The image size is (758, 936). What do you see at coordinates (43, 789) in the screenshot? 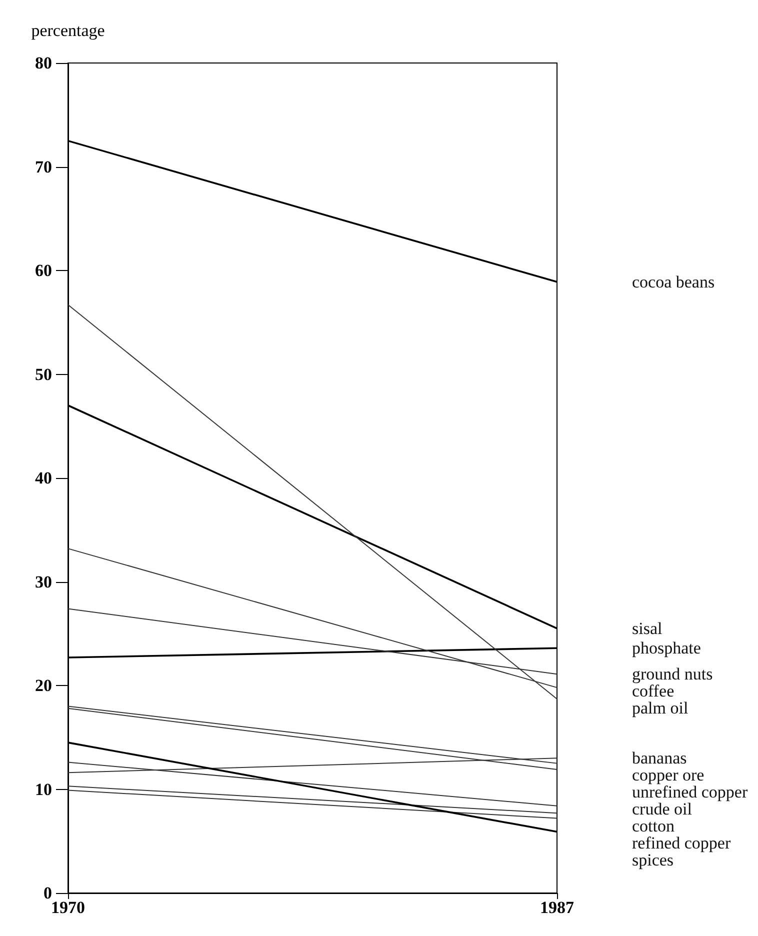
I see `y-tick-label: 10` at bounding box center [43, 789].